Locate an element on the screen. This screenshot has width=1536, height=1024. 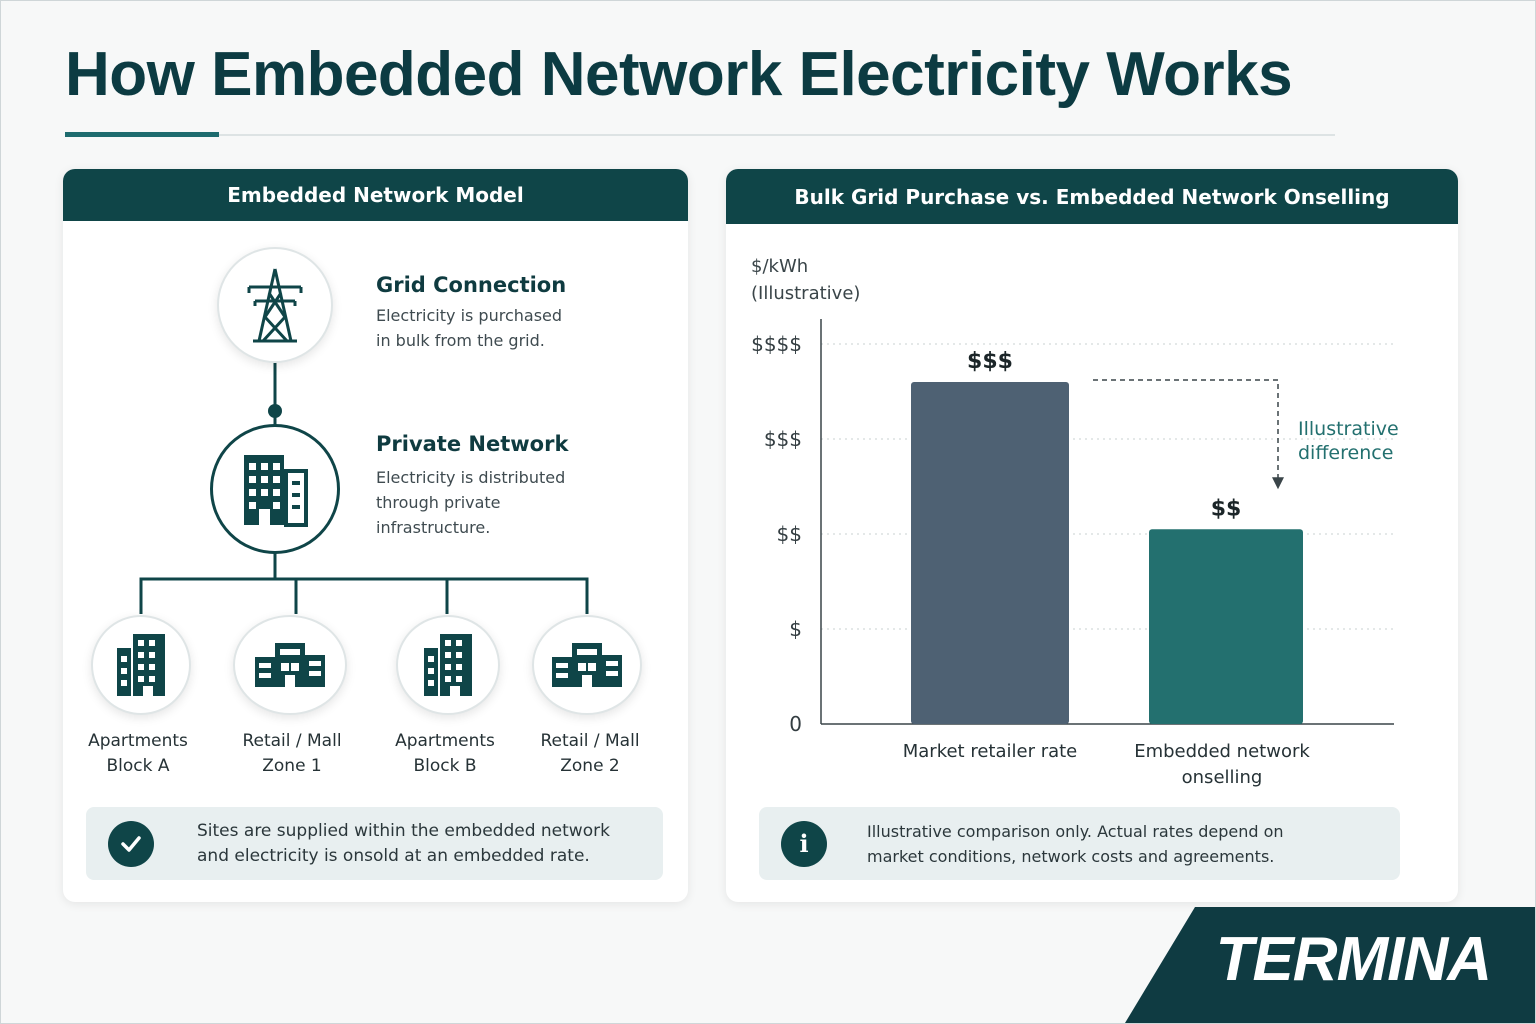
y-tick-label: $ is located at coordinates (795, 629).